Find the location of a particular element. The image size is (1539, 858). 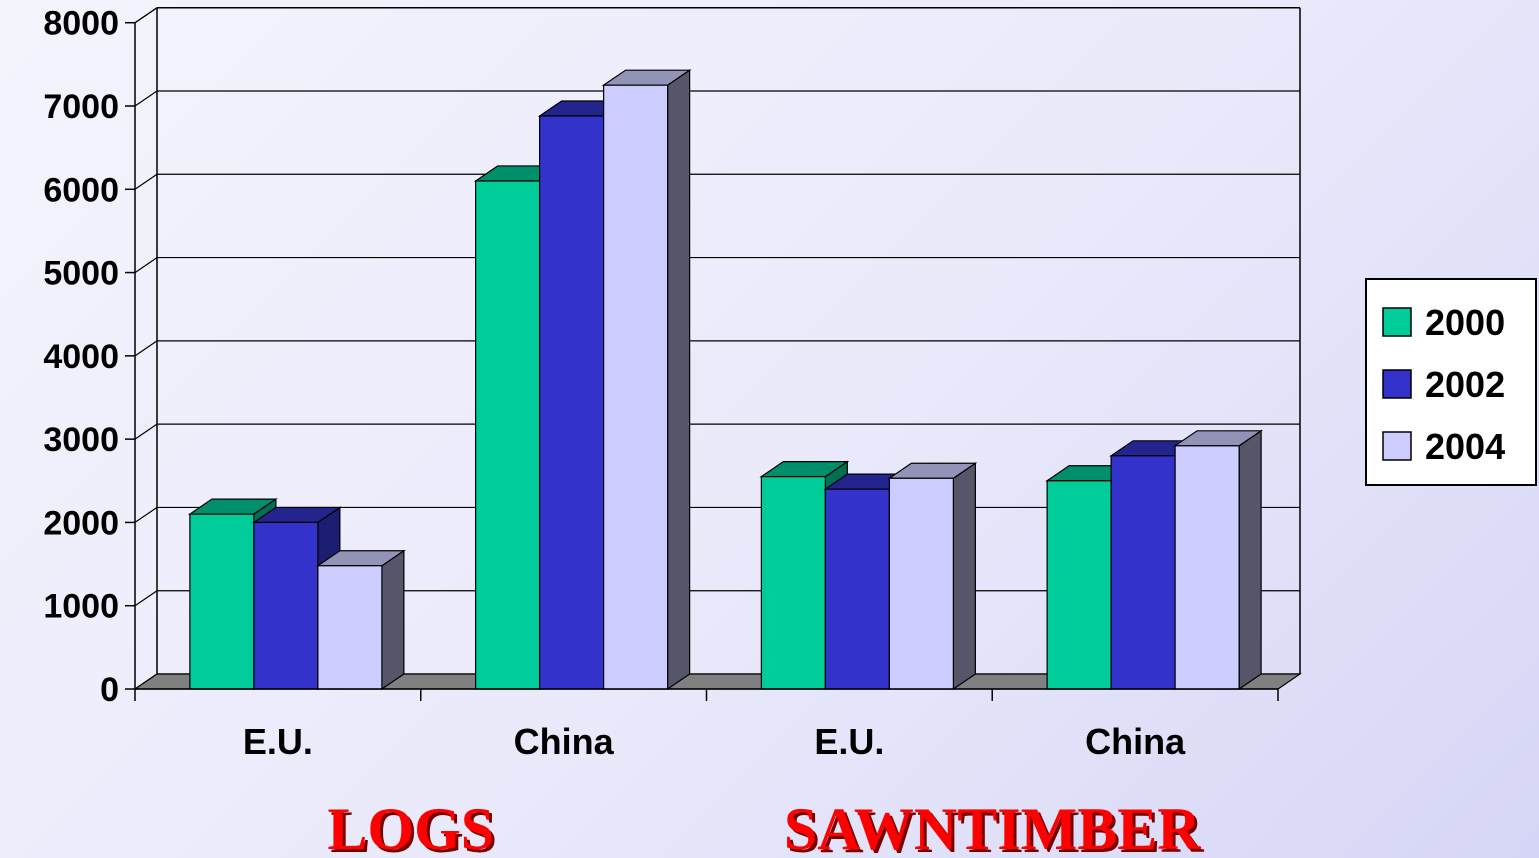

y-axis: 0 1000 2000 3000 4000 5000 6000 7000 8000 is located at coordinates (89, 357).